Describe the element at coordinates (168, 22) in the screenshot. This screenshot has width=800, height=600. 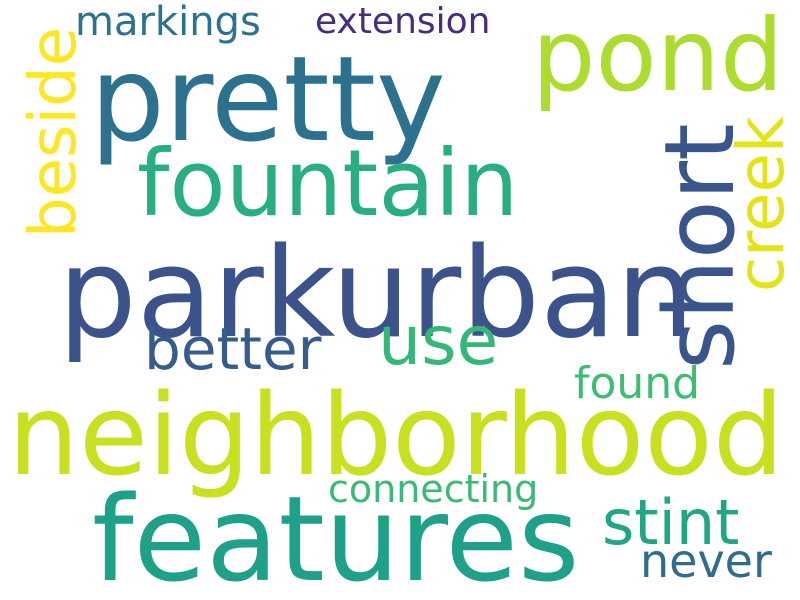
I see `word-markings: markings` at that location.